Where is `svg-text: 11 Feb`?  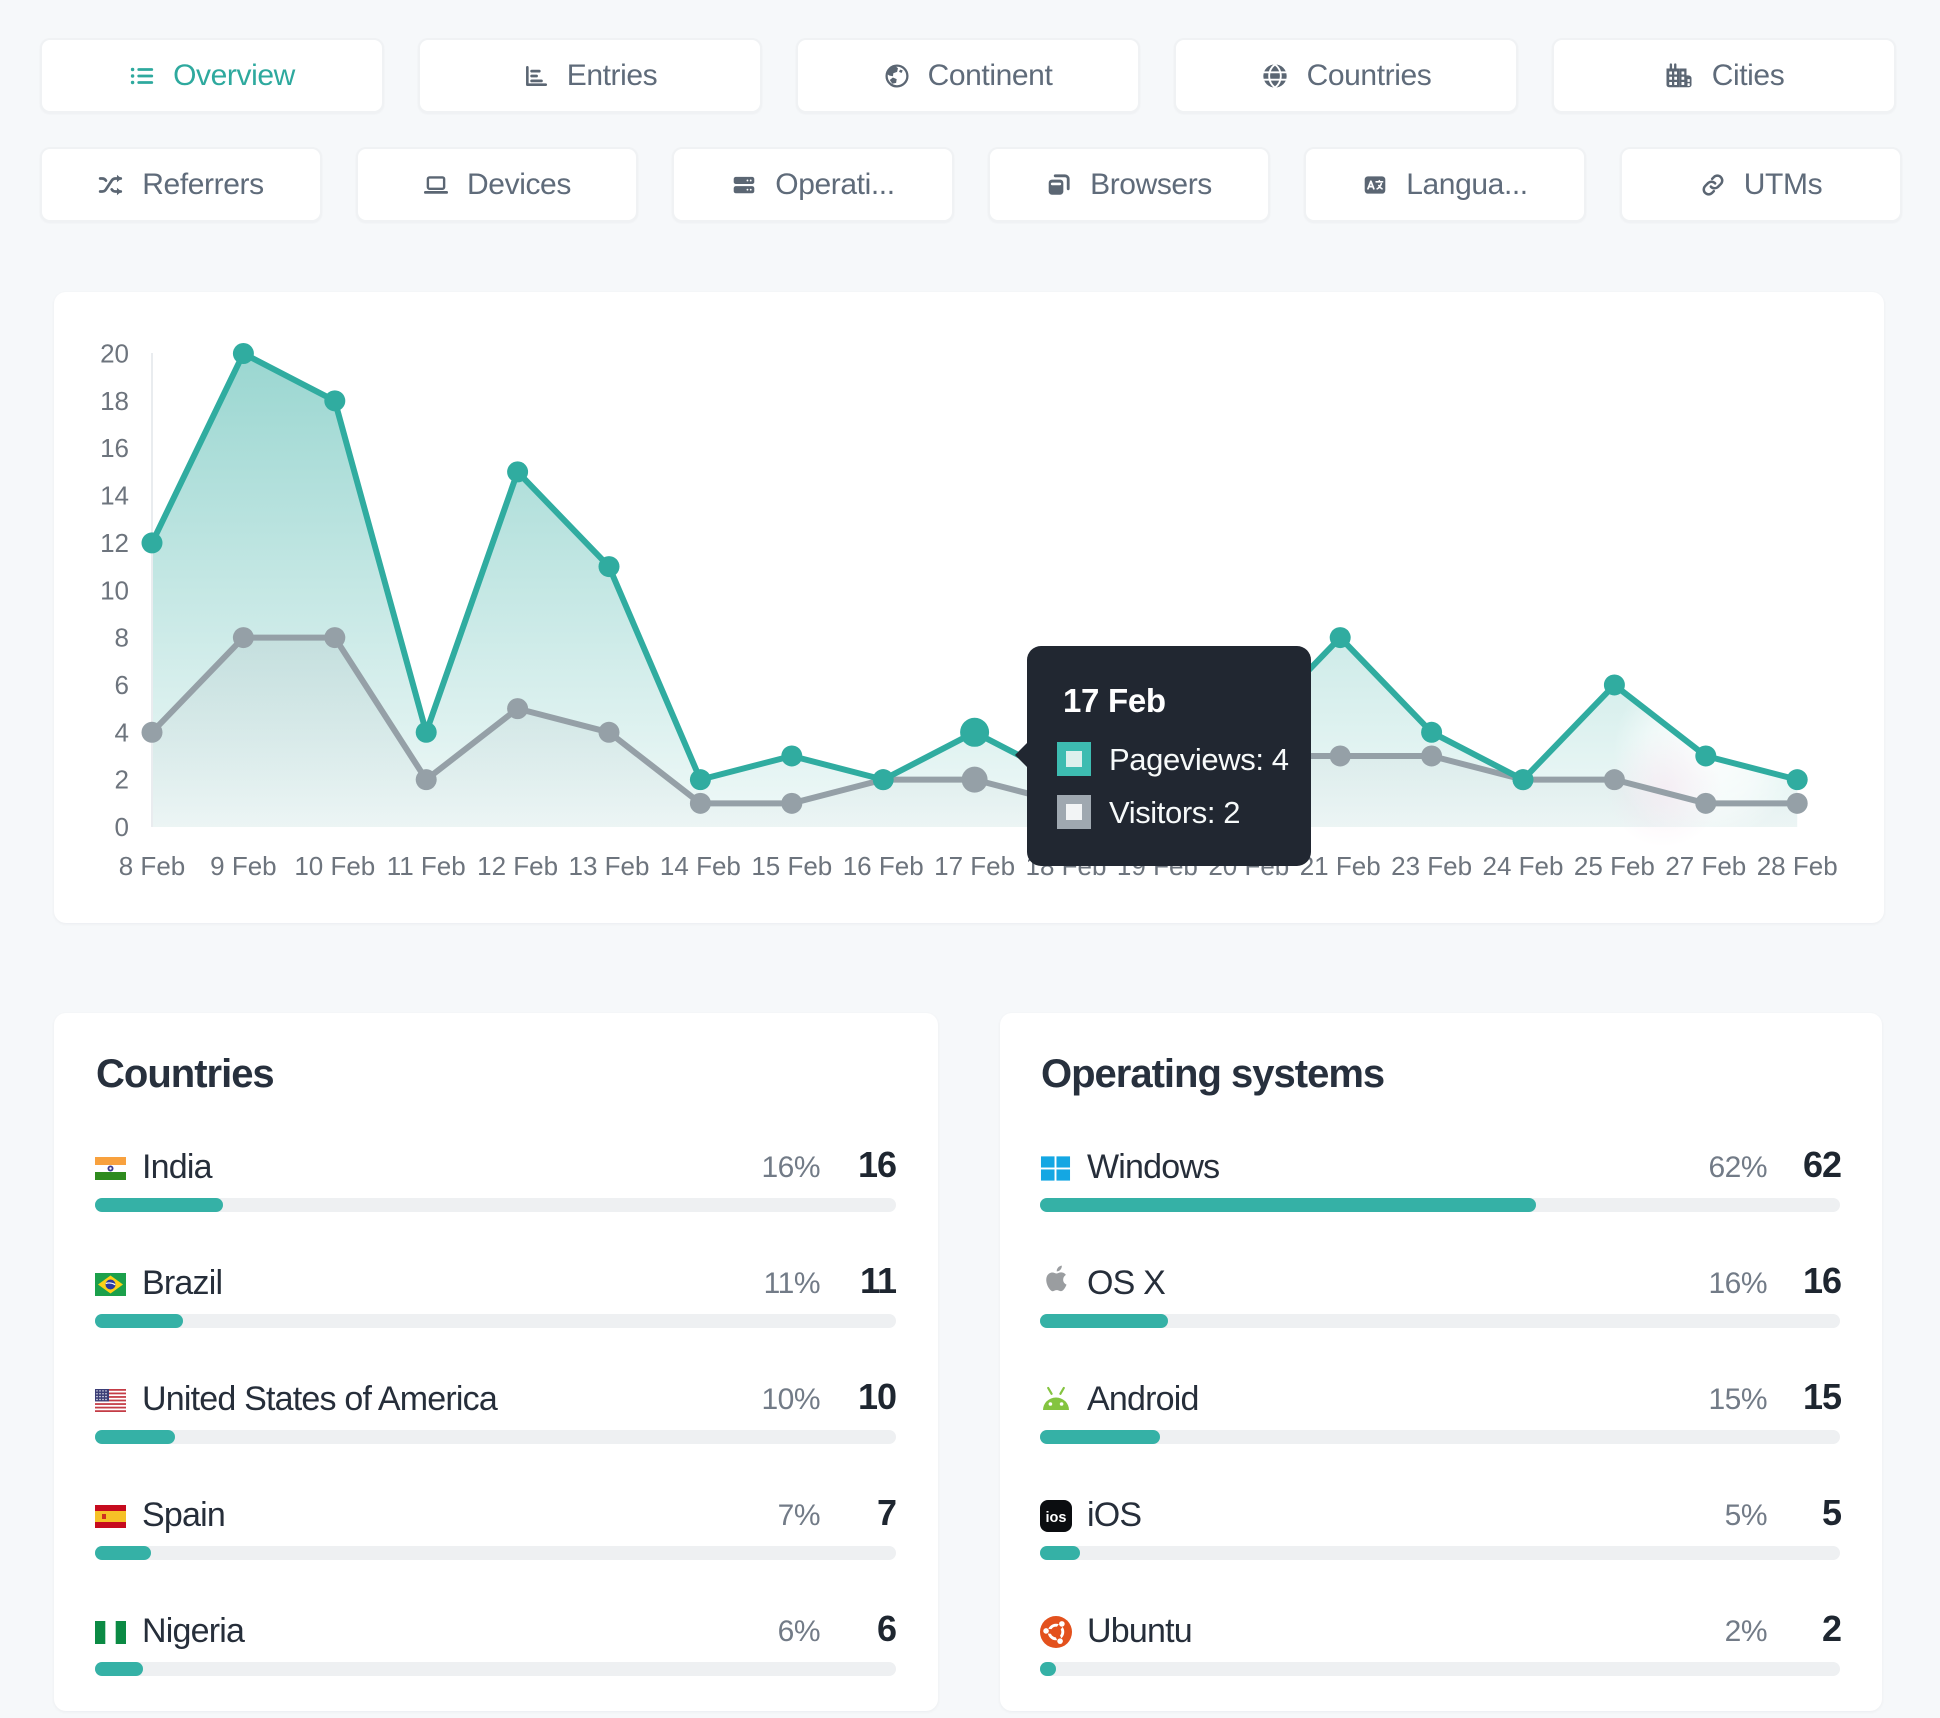
svg-text: 11 Feb is located at coordinates (426, 866).